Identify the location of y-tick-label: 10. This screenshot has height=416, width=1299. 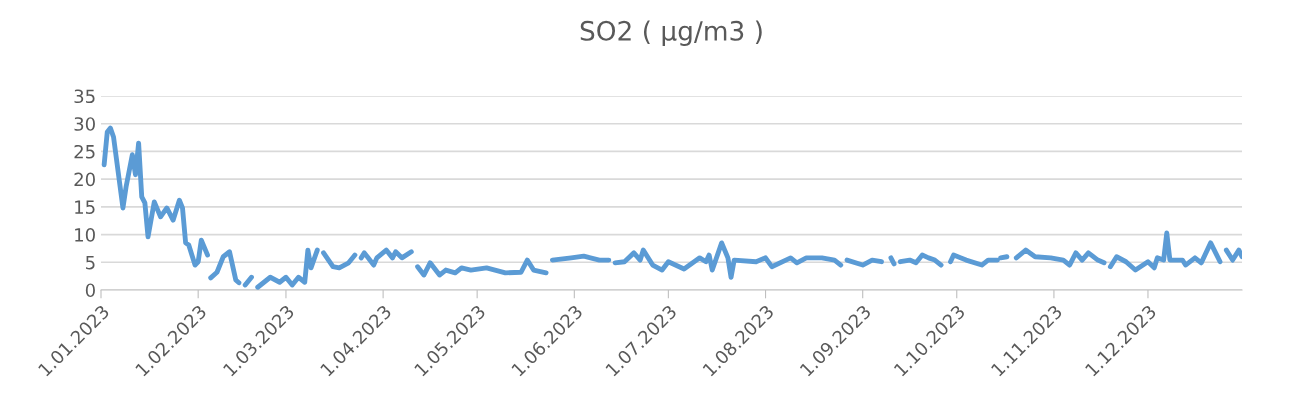
(85, 235).